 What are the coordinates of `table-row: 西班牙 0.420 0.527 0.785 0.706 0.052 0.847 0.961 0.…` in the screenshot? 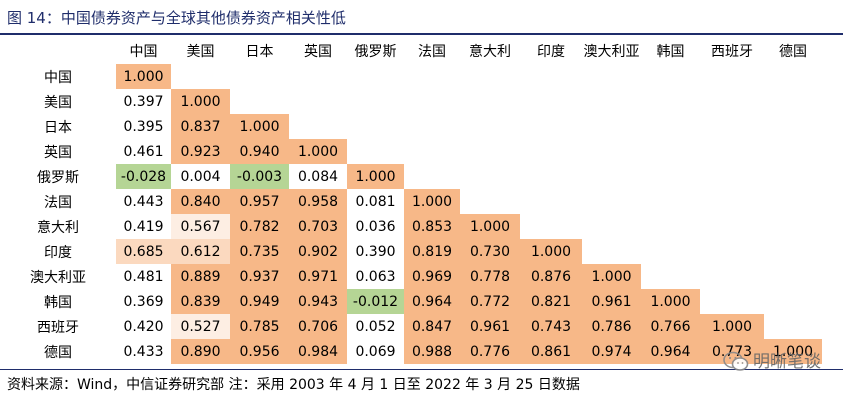 It's located at (411, 326).